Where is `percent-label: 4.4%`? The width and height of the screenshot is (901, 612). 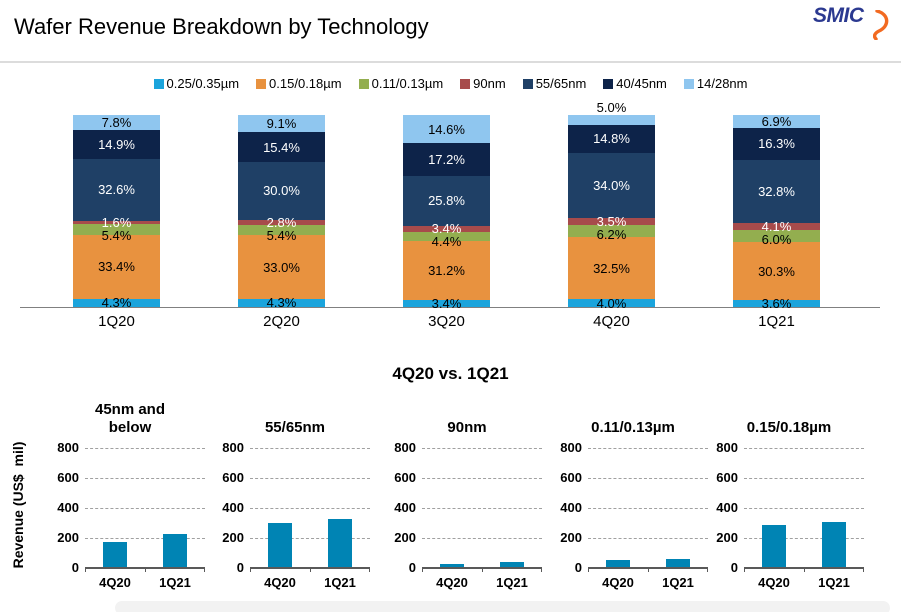 percent-label: 4.4% is located at coordinates (446, 242).